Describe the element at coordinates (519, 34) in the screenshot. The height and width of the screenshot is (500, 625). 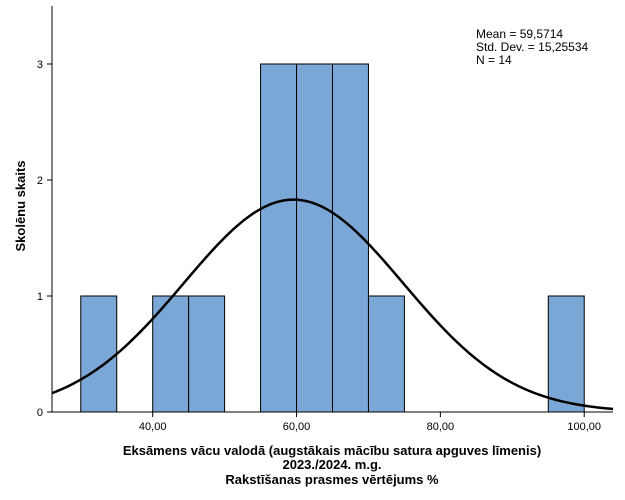
I see `stats-mean: Mean = 59,5714` at that location.